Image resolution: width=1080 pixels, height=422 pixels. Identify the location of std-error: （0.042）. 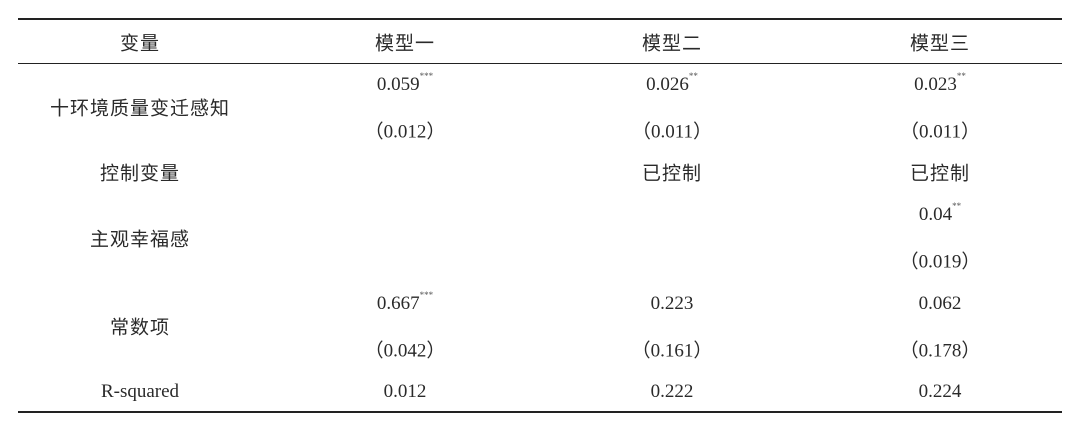
(405, 351).